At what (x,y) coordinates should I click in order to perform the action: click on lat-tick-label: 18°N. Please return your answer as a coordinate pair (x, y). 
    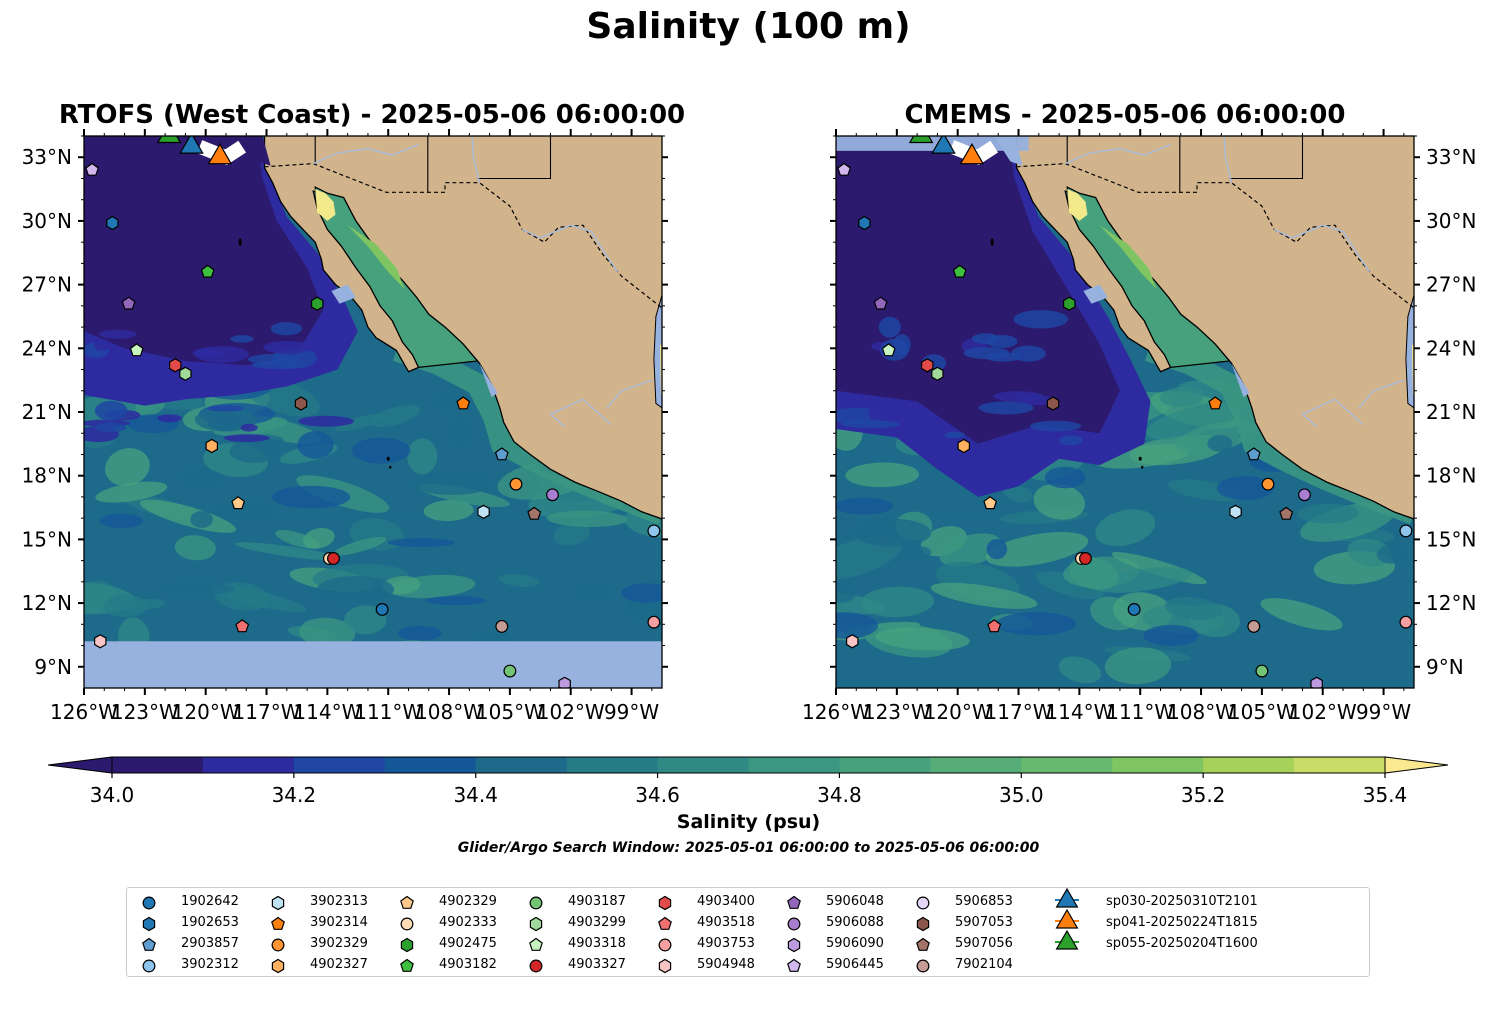
    Looking at the image, I should click on (1451, 476).